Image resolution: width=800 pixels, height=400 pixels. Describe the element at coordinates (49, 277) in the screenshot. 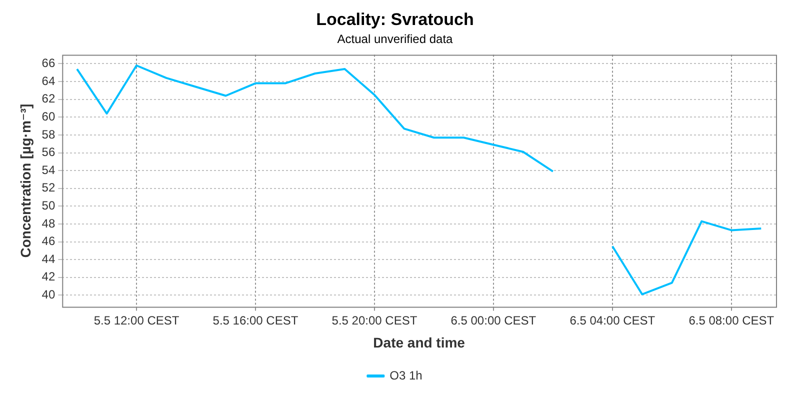

I see `y-tick-label: 42` at that location.